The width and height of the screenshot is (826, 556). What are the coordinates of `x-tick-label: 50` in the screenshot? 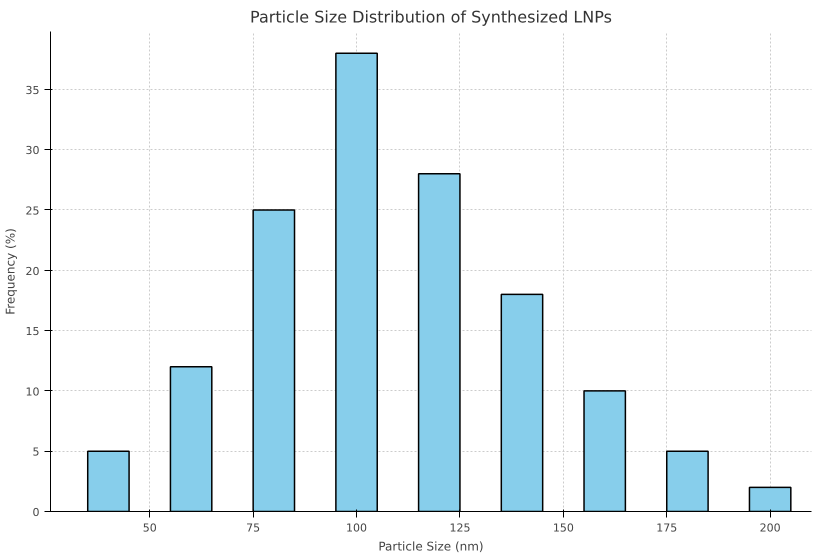 It's located at (149, 528).